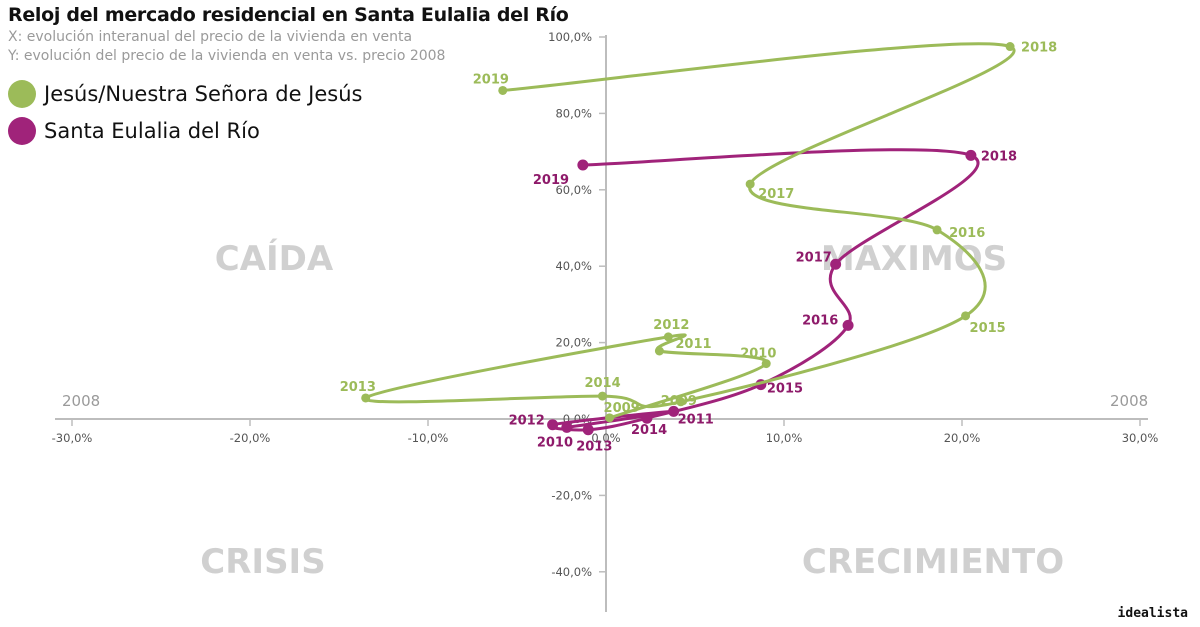 This screenshot has width=1200, height=627. I want to click on y-tick-label: -20,0%, so click(571, 495).